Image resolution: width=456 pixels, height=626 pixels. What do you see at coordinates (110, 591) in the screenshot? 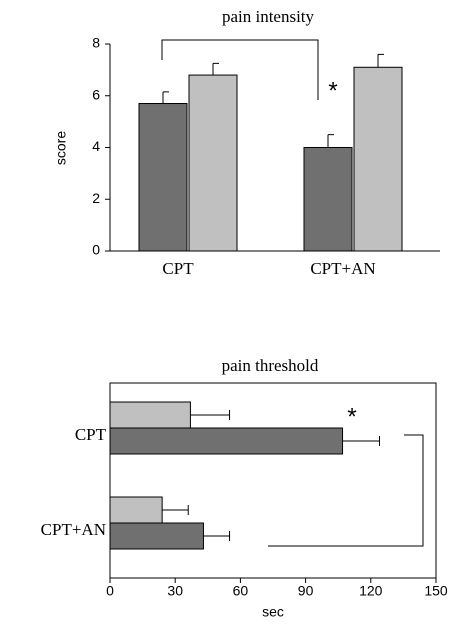
I see `x-tick-label: 0` at bounding box center [110, 591].